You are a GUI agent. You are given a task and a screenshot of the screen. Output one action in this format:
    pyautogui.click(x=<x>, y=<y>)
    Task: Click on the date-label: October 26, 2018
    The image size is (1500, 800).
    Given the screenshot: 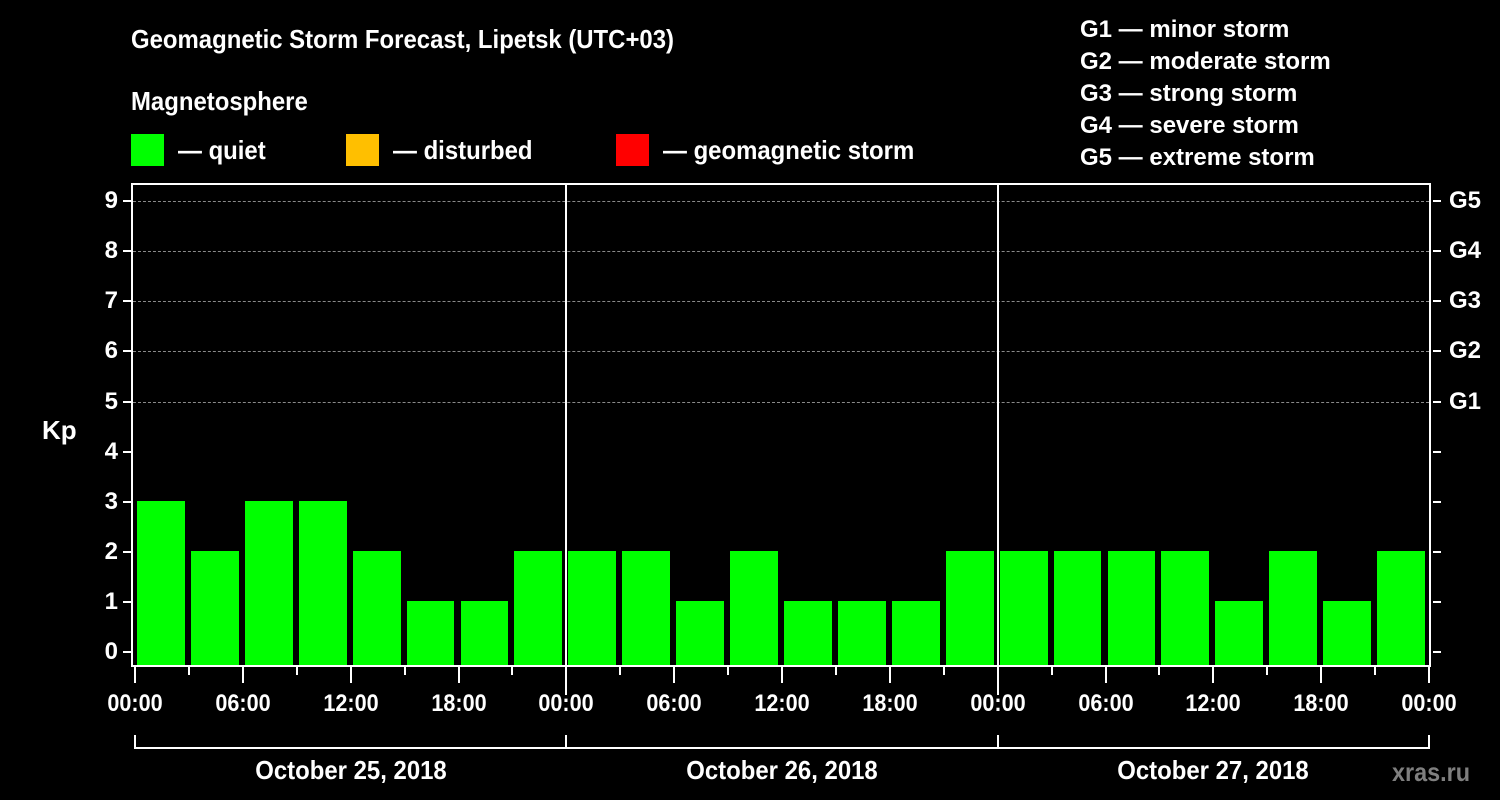 What is the action you would take?
    pyautogui.click(x=782, y=770)
    